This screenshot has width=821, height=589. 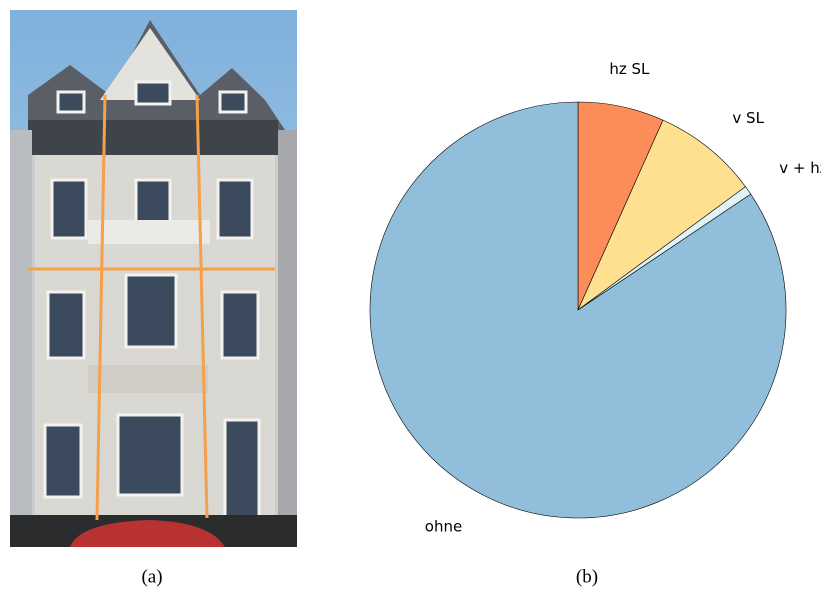 I want to click on photo-caption: (a), so click(x=151, y=576).